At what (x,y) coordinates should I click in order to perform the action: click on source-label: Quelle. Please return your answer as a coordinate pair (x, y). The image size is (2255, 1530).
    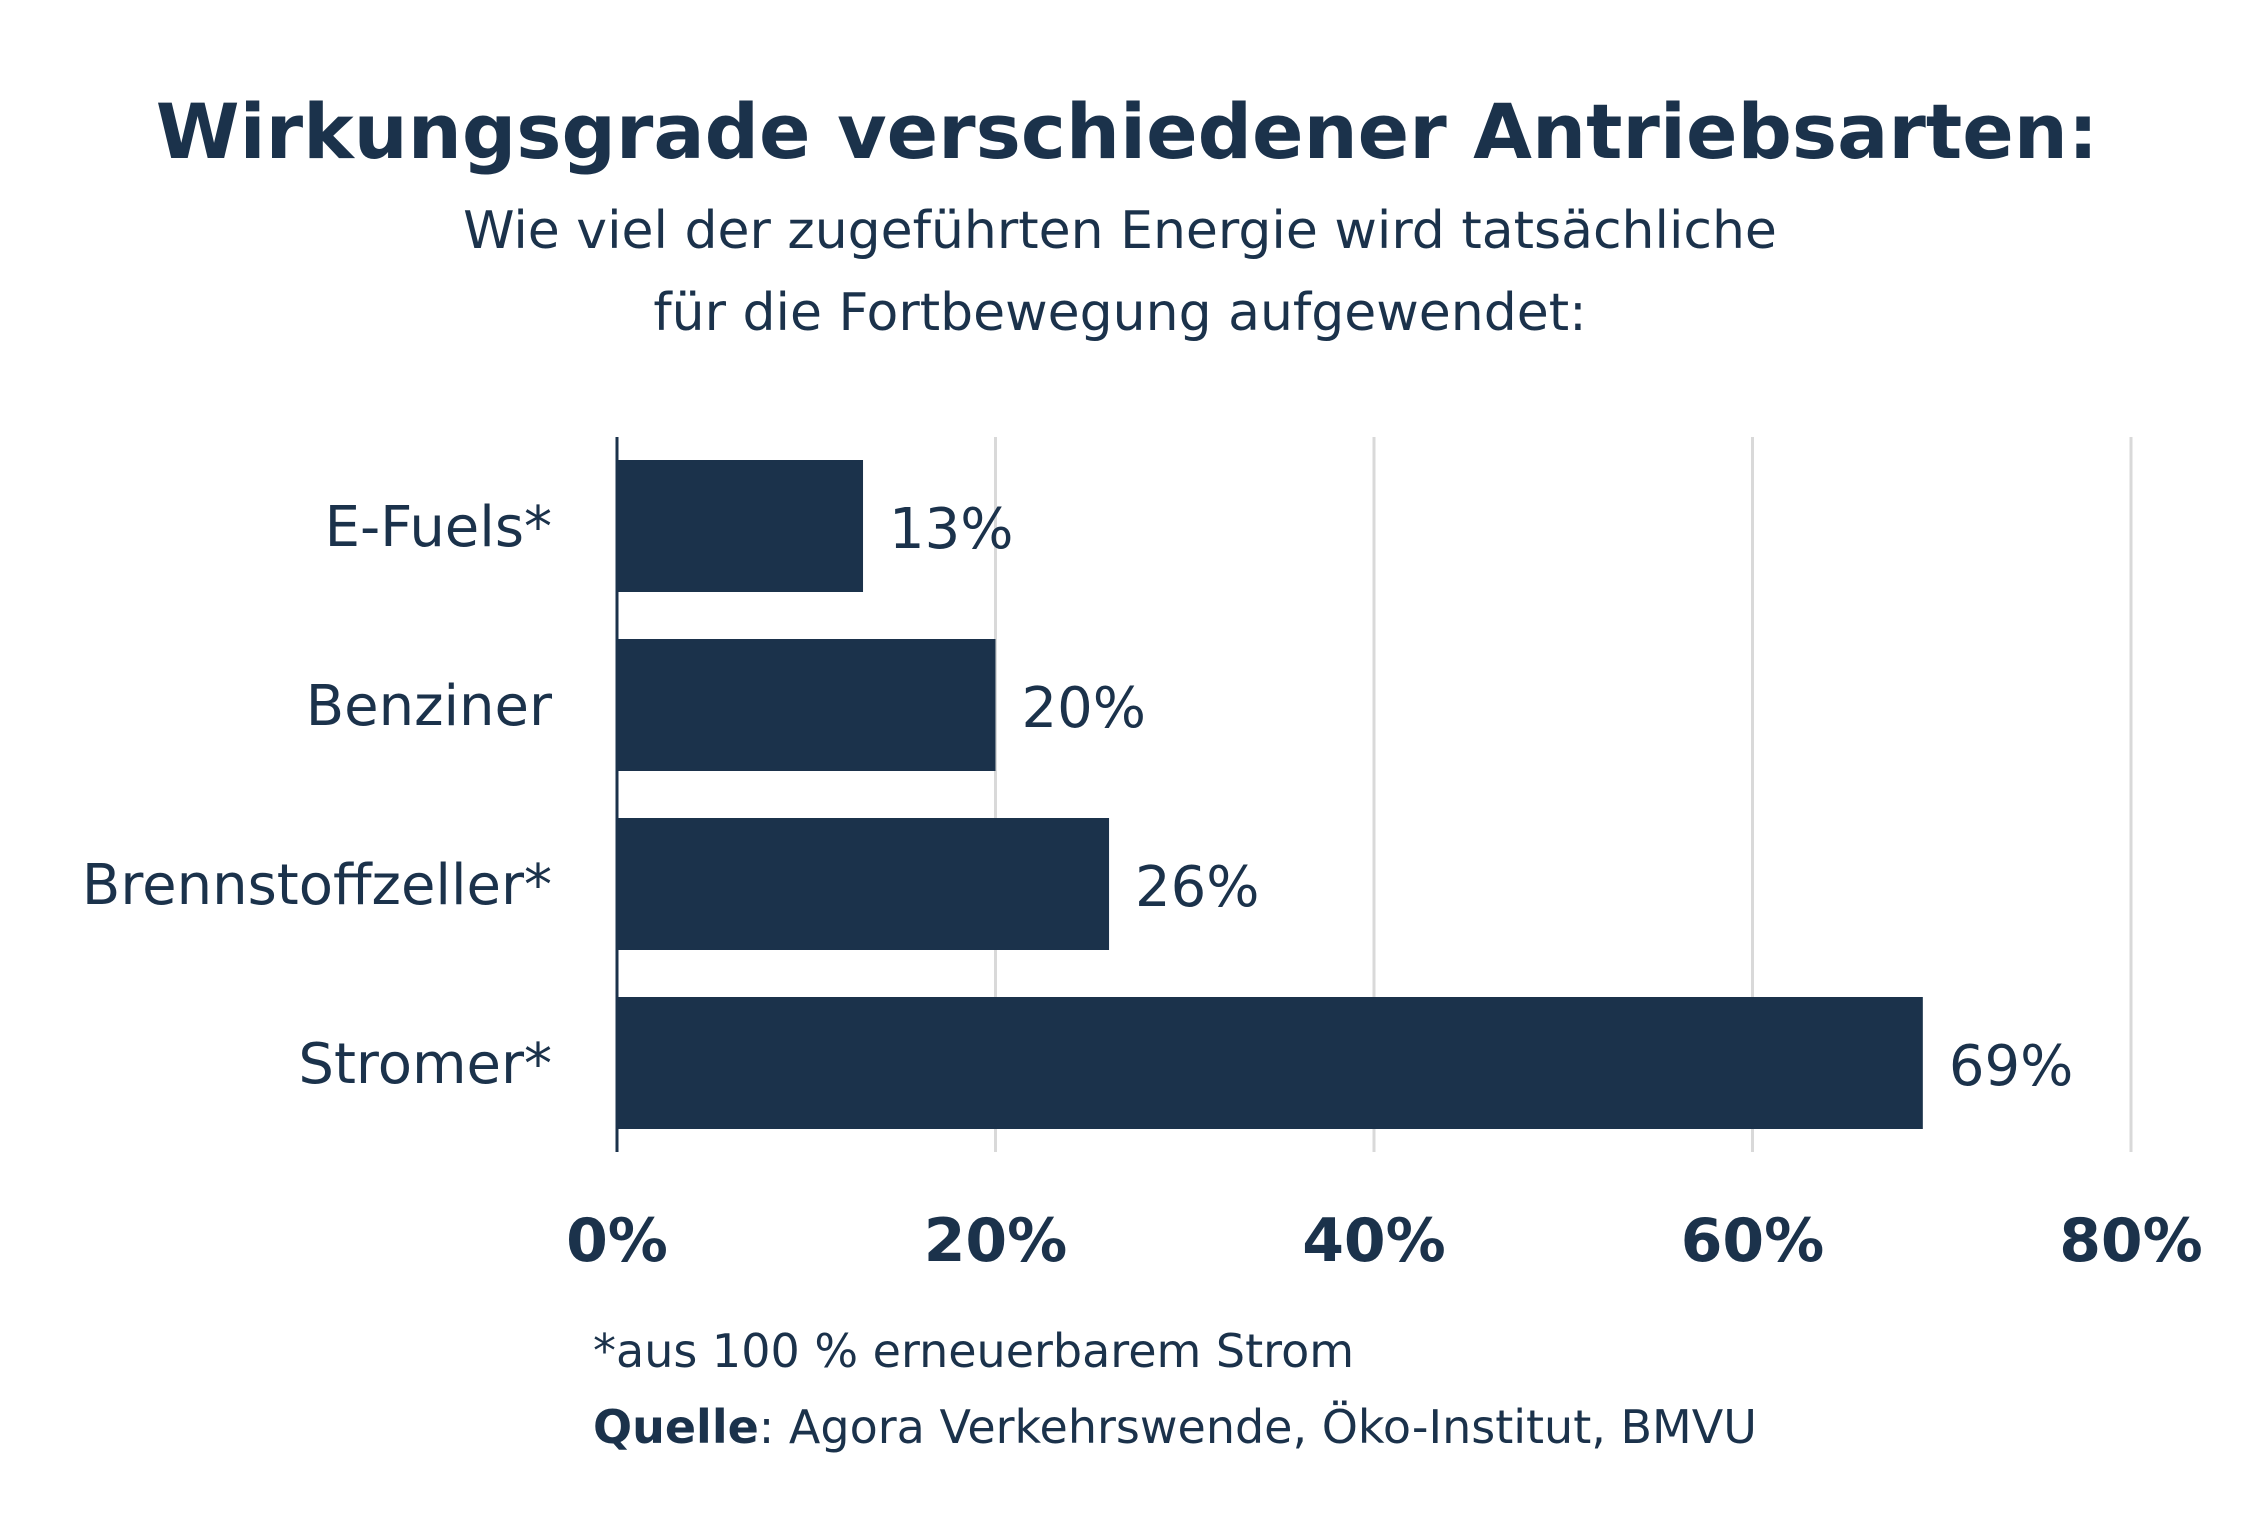
    Looking at the image, I should click on (676, 1427).